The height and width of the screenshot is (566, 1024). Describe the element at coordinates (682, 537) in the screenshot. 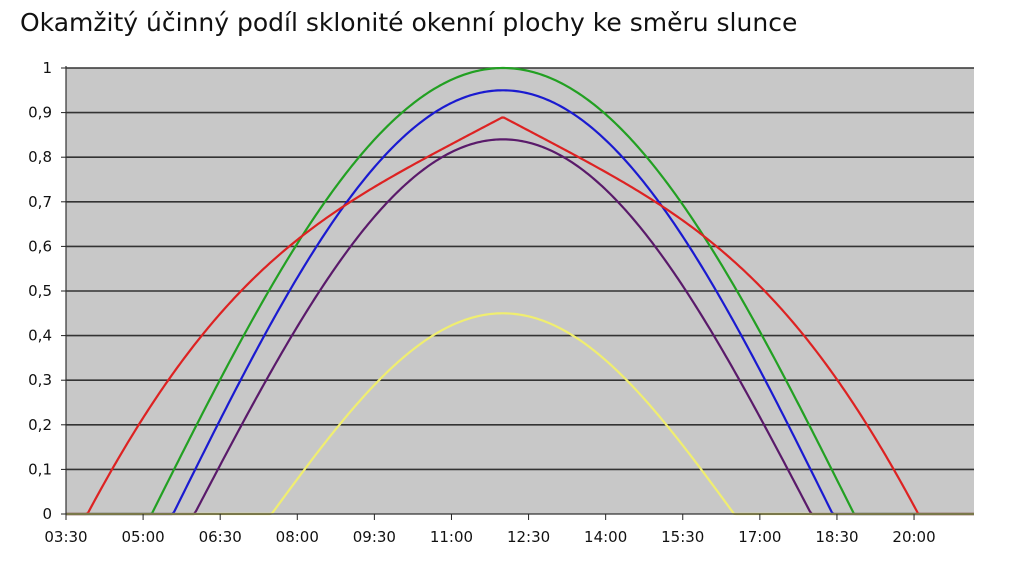

I see `x-tick-label: 15:30` at that location.